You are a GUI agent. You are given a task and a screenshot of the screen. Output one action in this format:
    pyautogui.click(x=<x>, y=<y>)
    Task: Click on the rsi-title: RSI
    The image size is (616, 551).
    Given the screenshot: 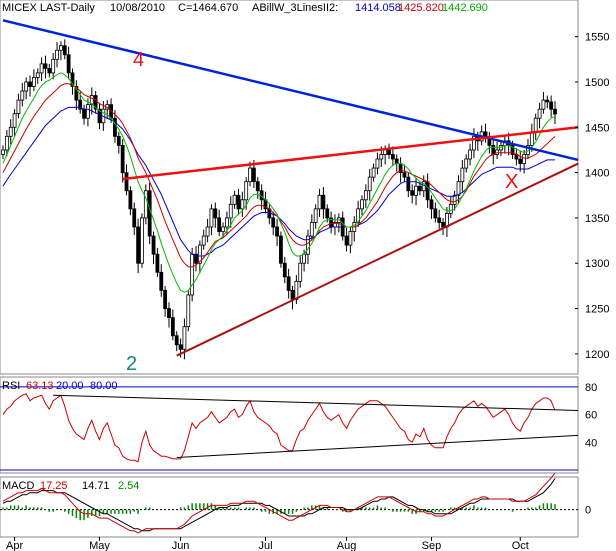 What is the action you would take?
    pyautogui.click(x=11, y=386)
    